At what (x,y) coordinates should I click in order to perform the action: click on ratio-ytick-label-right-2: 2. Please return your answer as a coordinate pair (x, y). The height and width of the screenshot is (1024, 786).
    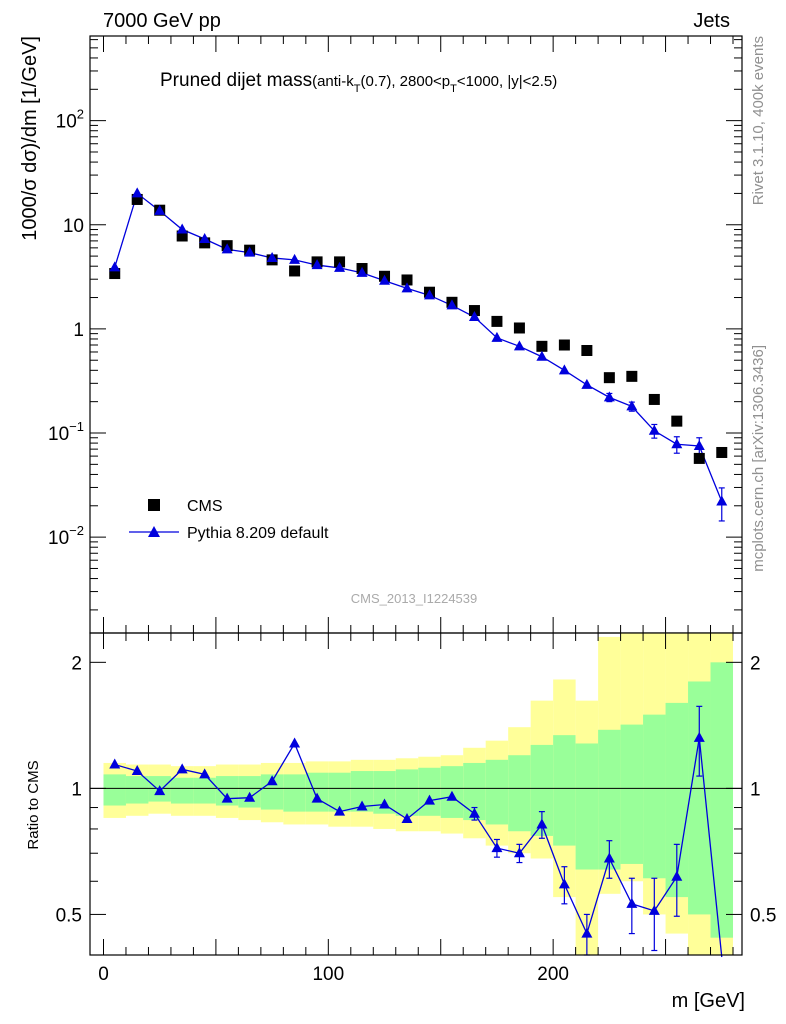
    Looking at the image, I should click on (755, 663).